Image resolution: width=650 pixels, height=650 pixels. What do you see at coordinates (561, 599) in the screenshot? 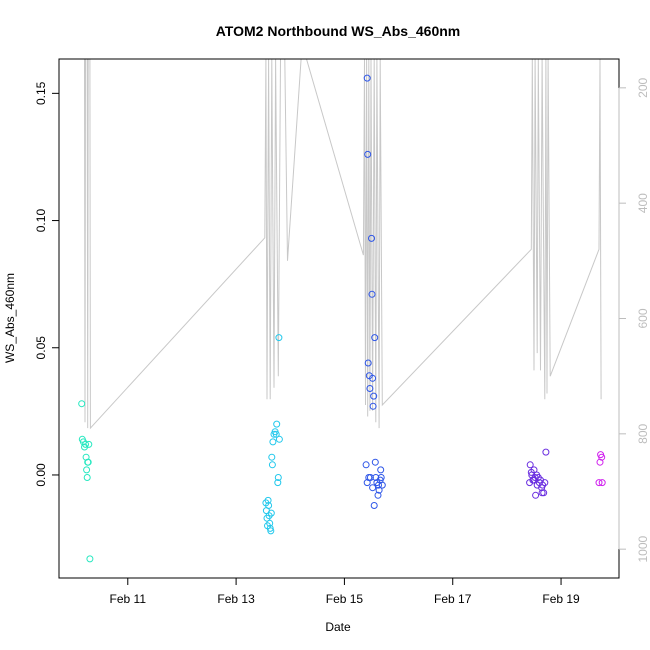
I see `x-tick-label: Feb 19` at bounding box center [561, 599].